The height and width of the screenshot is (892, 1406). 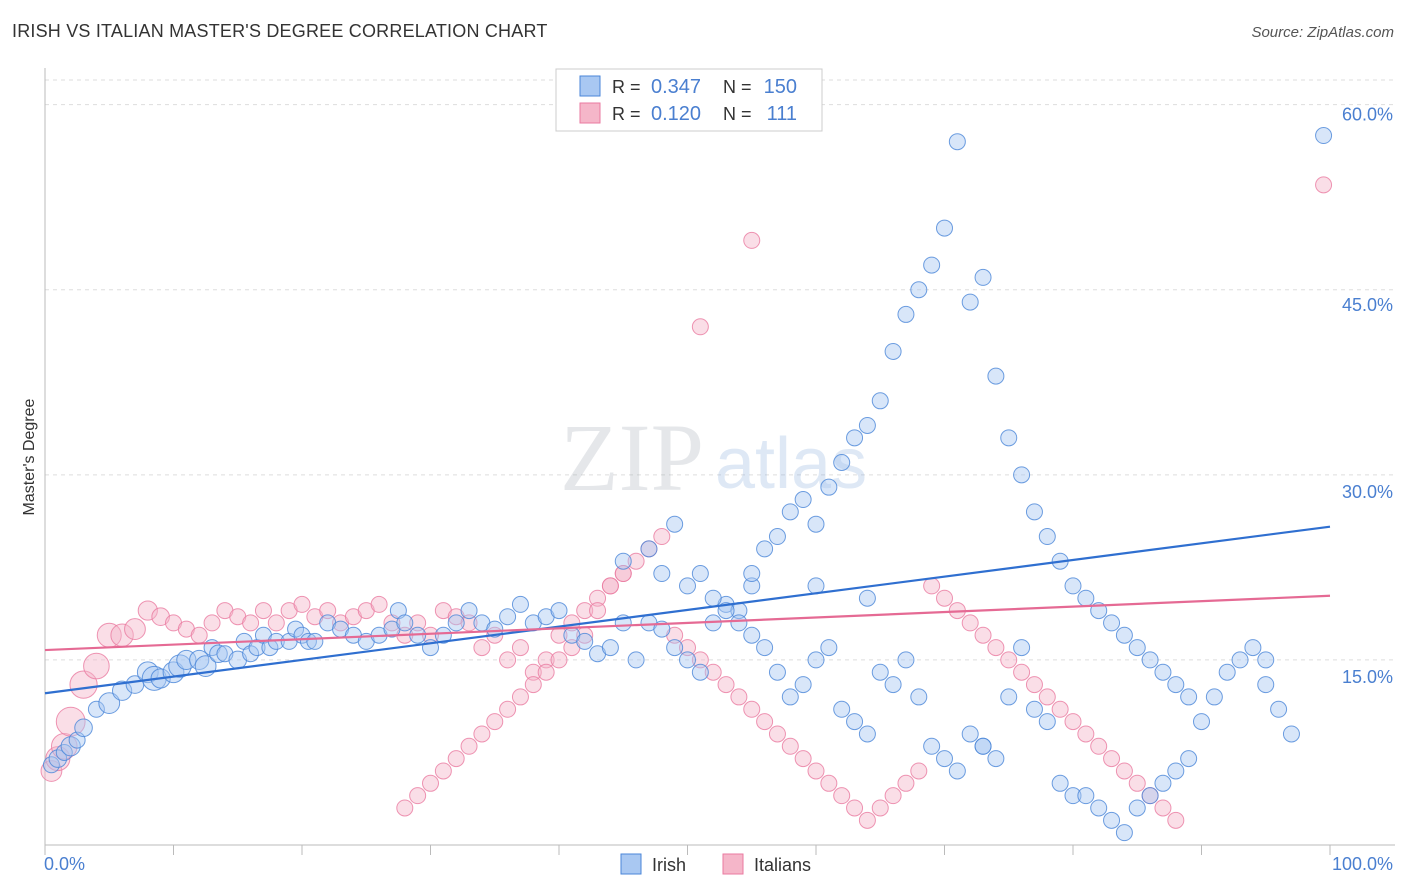 What do you see at coordinates (631, 864) in the screenshot?
I see `legend-bottom-swatch-irish` at bounding box center [631, 864].